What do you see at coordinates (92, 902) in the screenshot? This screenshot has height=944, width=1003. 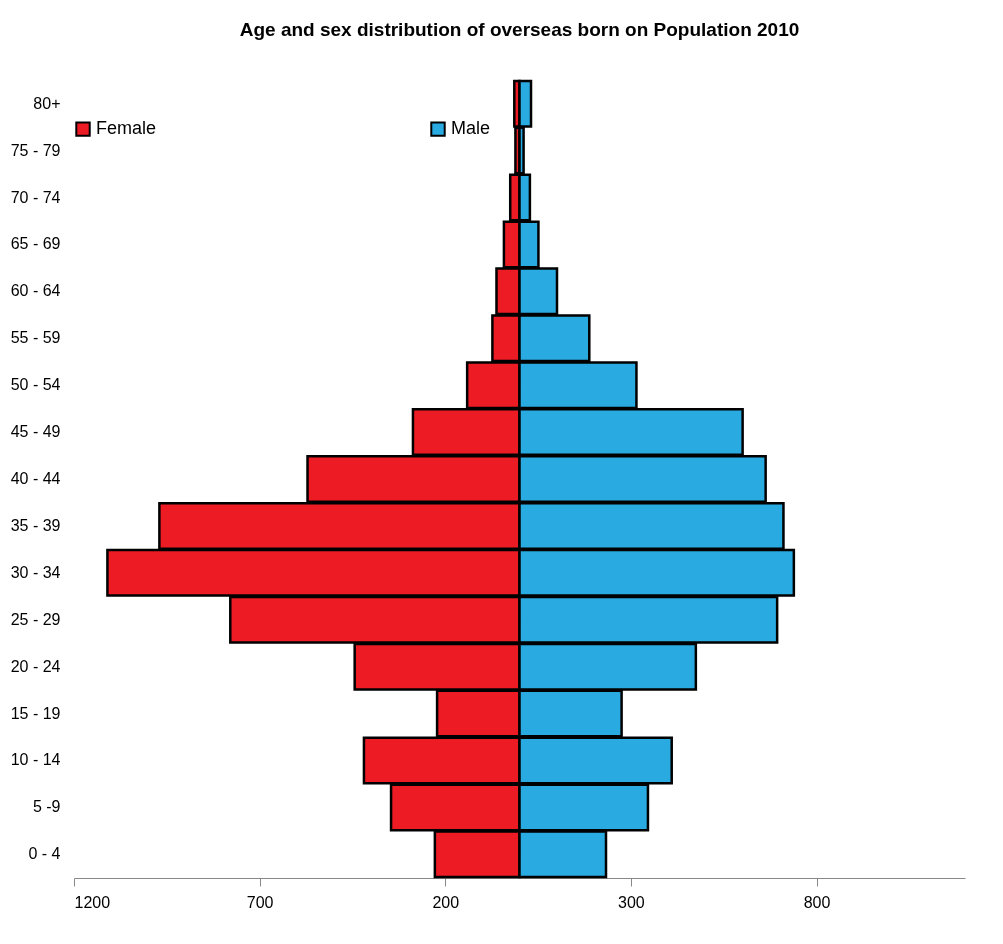 I see `x-tick-label: 1200` at bounding box center [92, 902].